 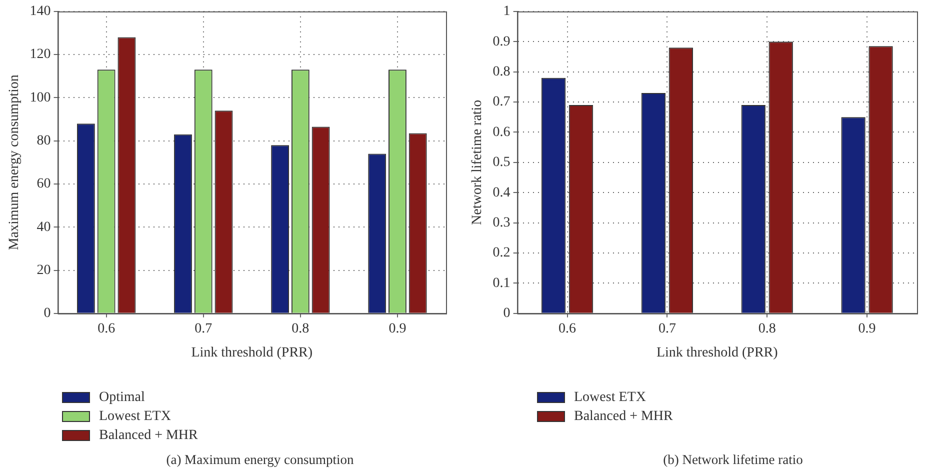 What do you see at coordinates (40, 54) in the screenshot?
I see `y-tick-label: 120` at bounding box center [40, 54].